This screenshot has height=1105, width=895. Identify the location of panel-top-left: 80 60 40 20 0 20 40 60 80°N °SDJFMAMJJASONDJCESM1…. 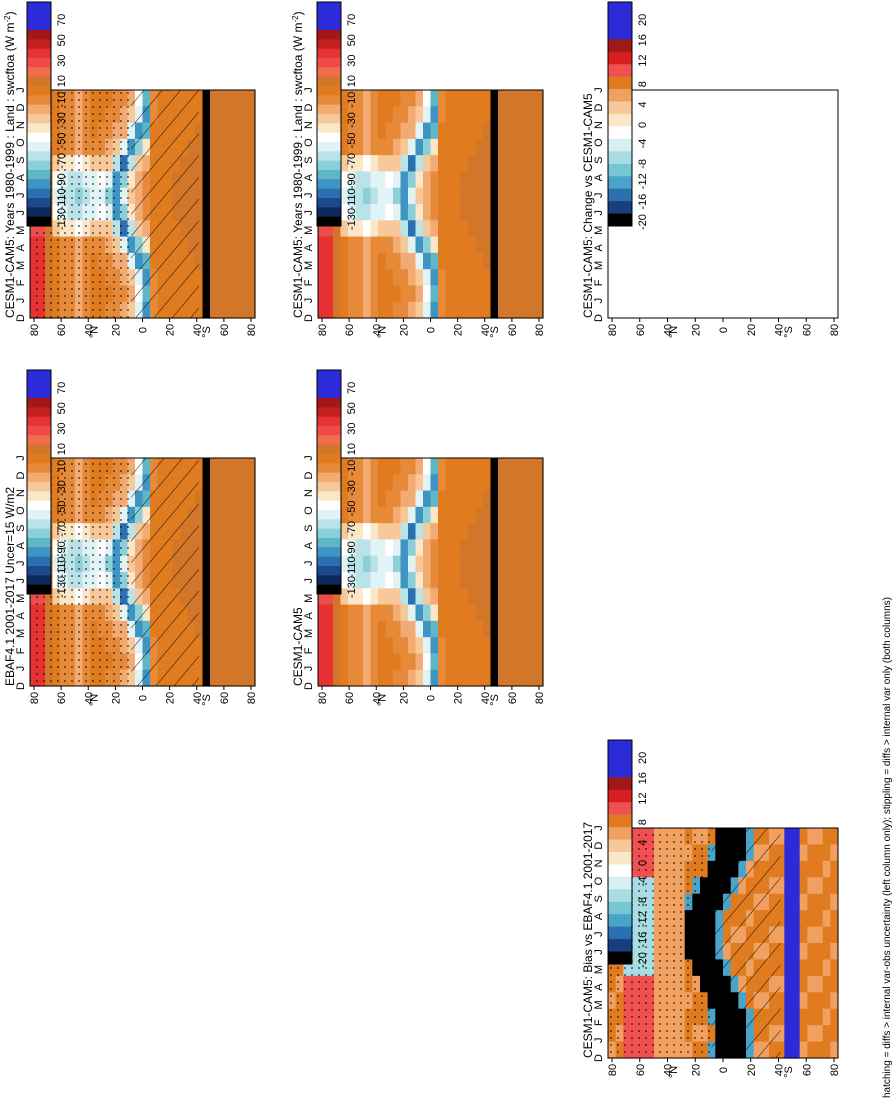
(130, 169).